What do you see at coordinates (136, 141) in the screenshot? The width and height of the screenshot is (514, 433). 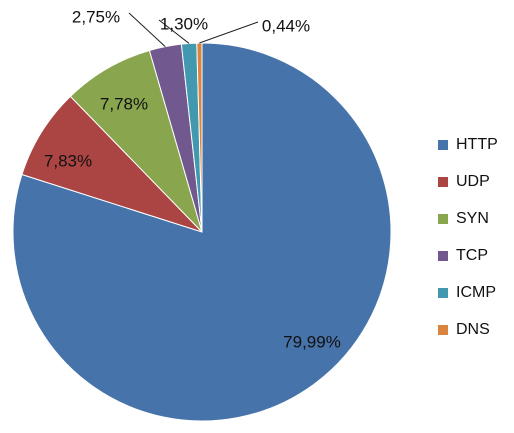 I see `pie-slice-syn` at bounding box center [136, 141].